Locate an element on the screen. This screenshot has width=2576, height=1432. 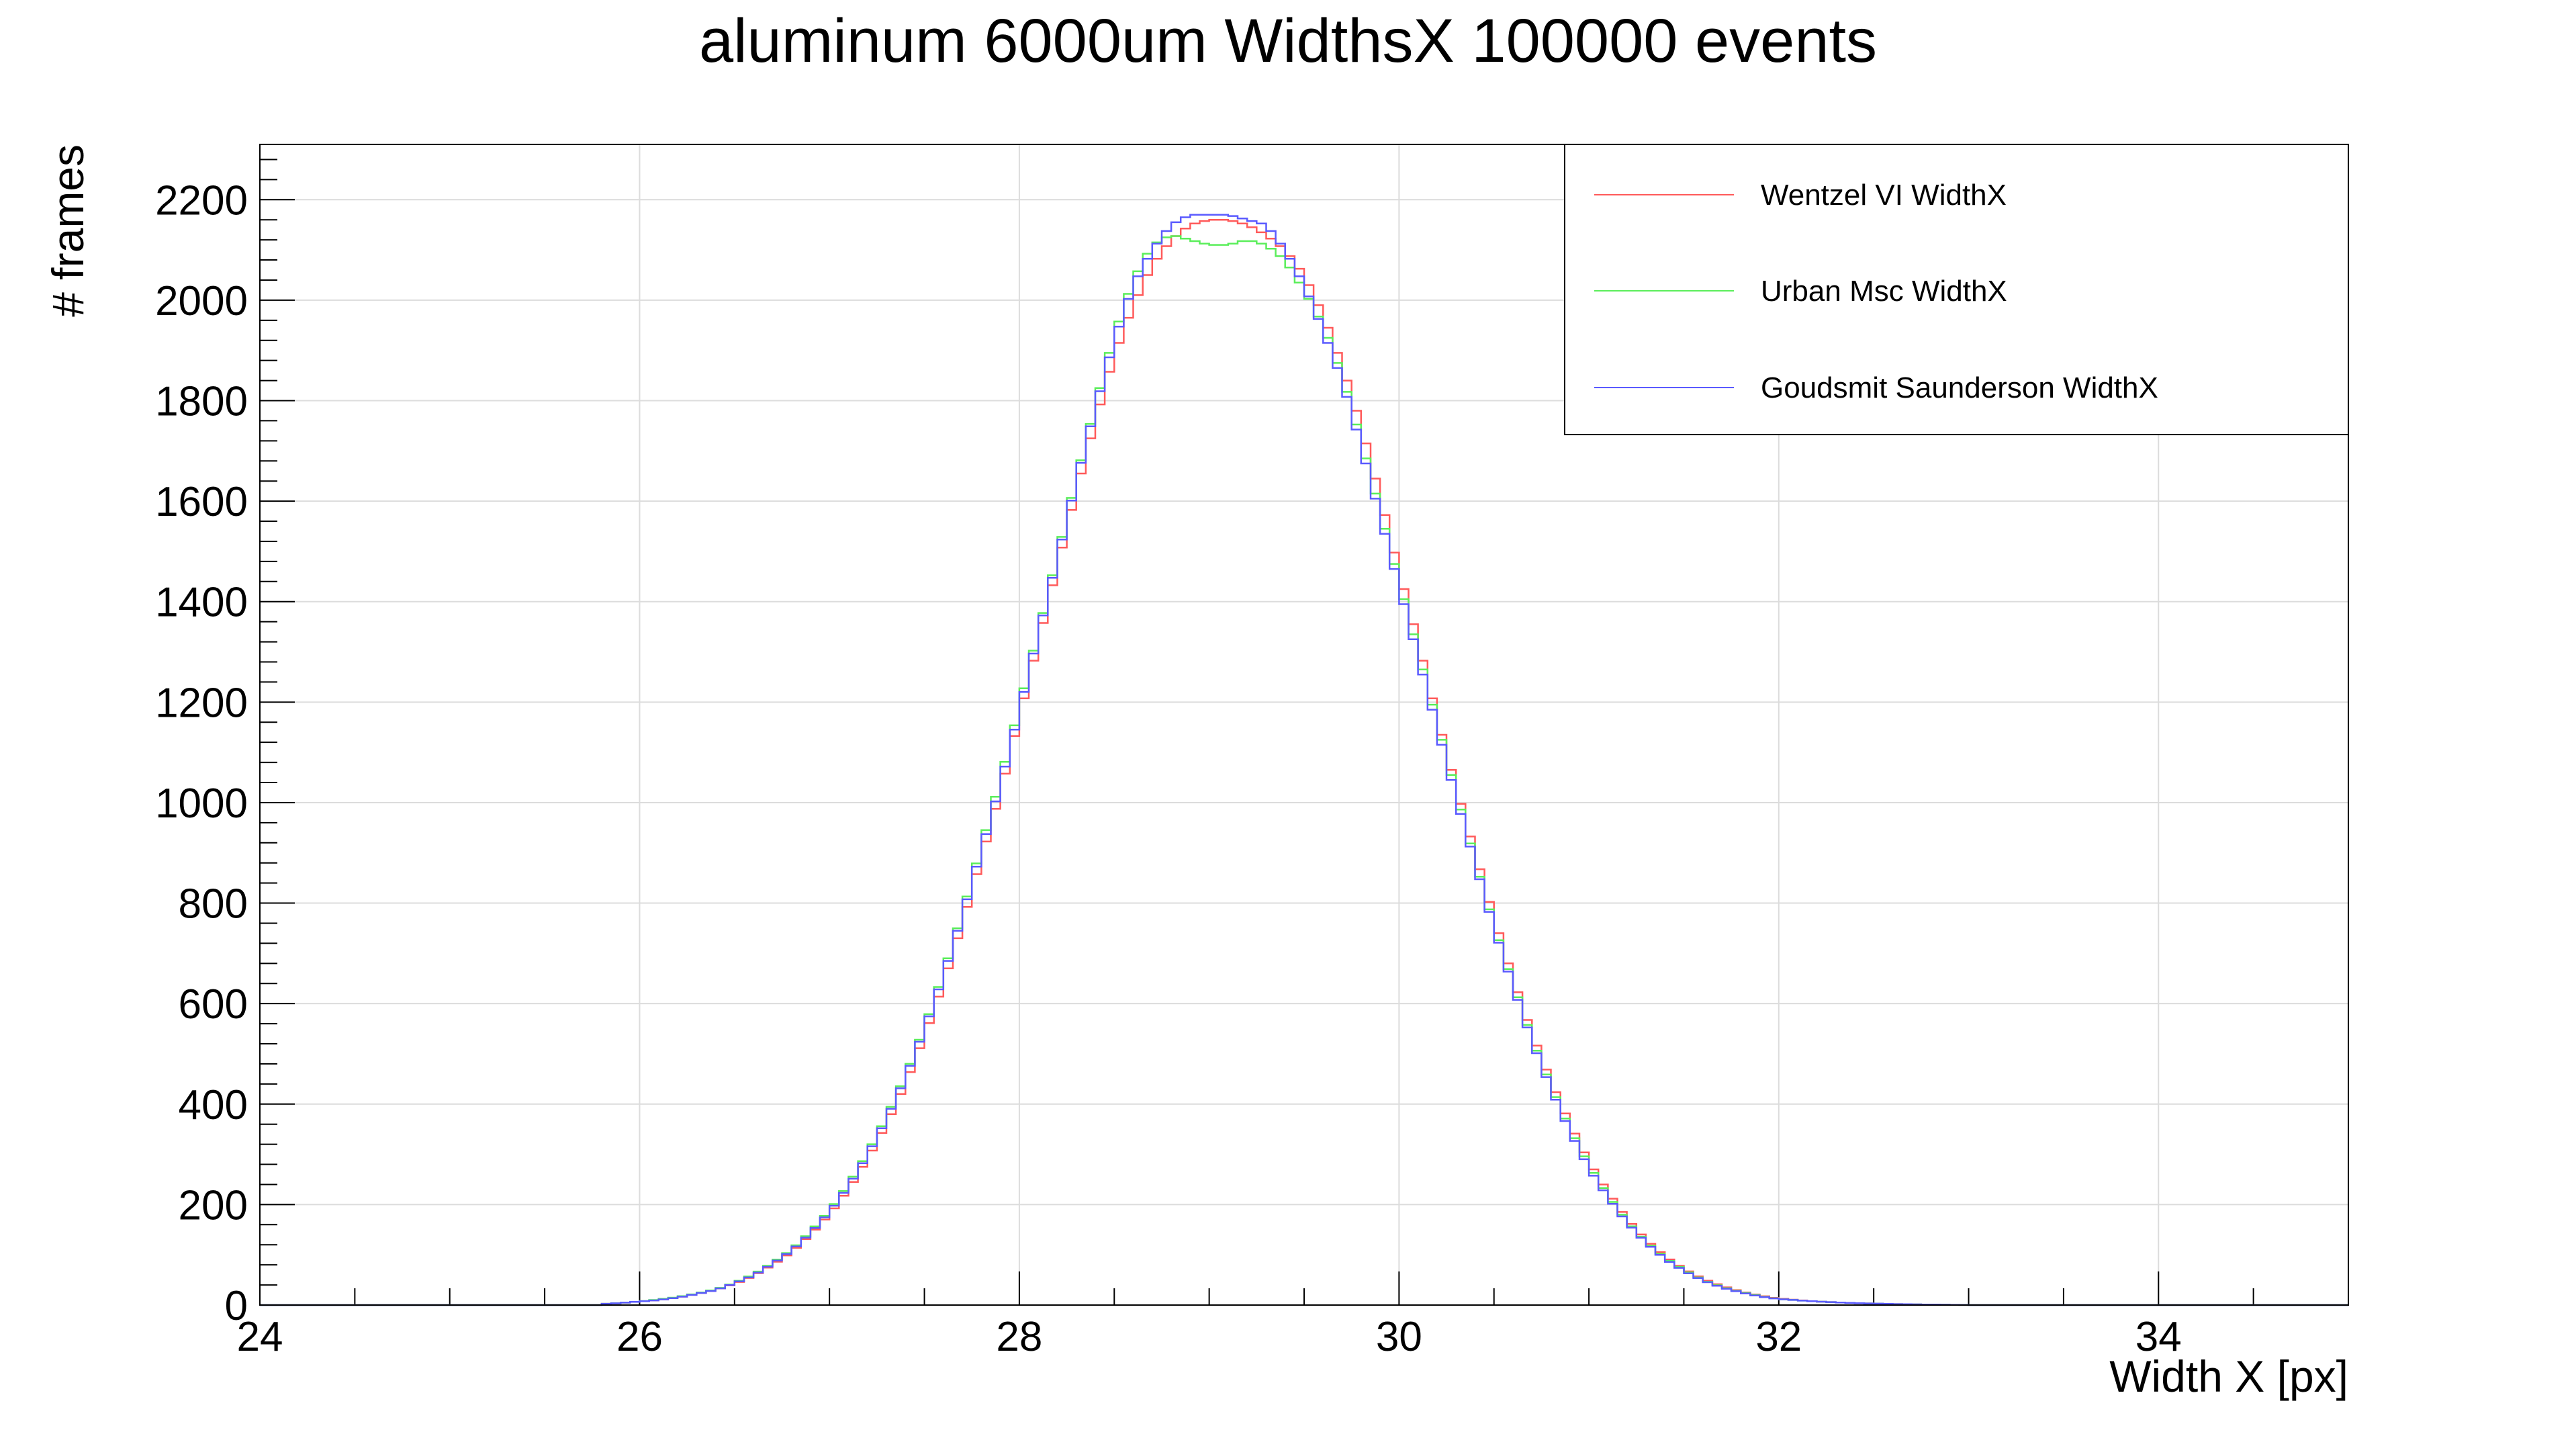
y-tick-label: 0 is located at coordinates (236, 1306).